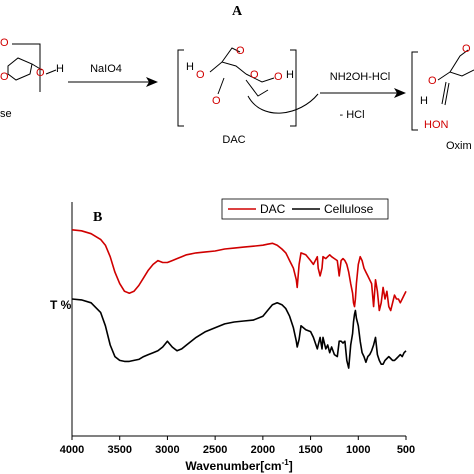 The width and height of the screenshot is (474, 474). Describe the element at coordinates (273, 209) in the screenshot. I see `legend-label-dac: DAC` at that location.